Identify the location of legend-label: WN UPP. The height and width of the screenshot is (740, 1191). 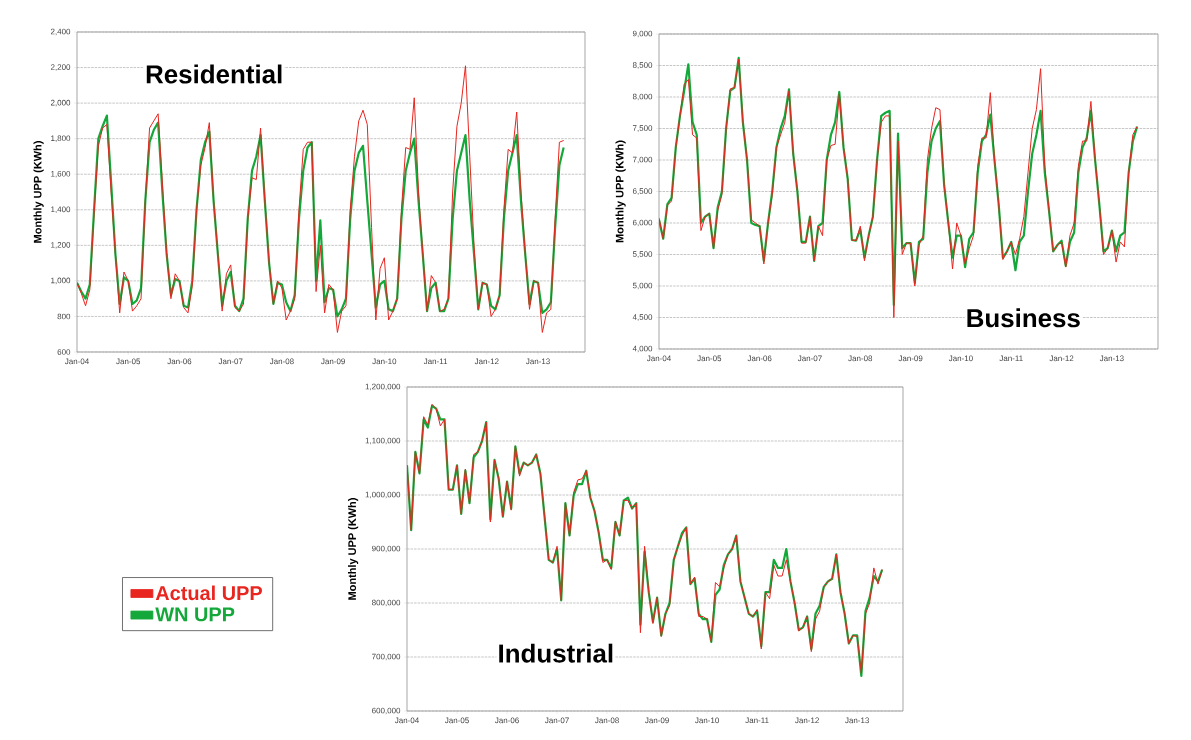
(195, 614).